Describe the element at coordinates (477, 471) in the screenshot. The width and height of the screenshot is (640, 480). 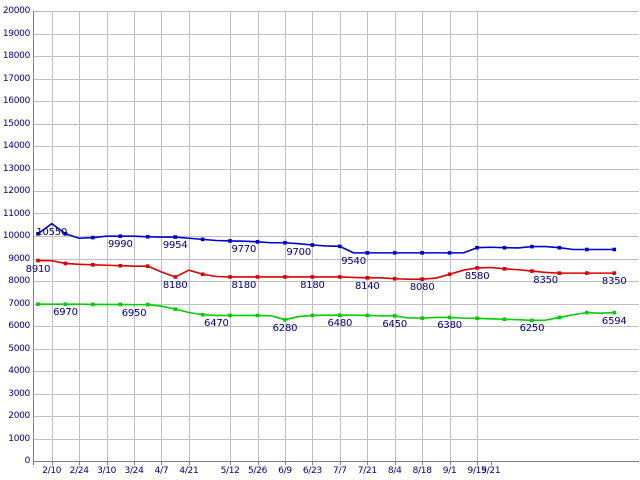
I see `x-axis-tick-label: 9/15` at that location.